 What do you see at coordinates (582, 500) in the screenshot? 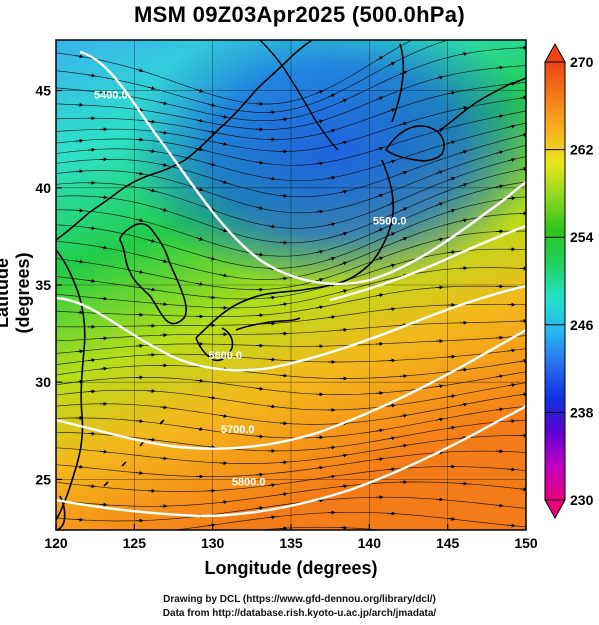
I see `colorbar-tick-label: 230` at bounding box center [582, 500].